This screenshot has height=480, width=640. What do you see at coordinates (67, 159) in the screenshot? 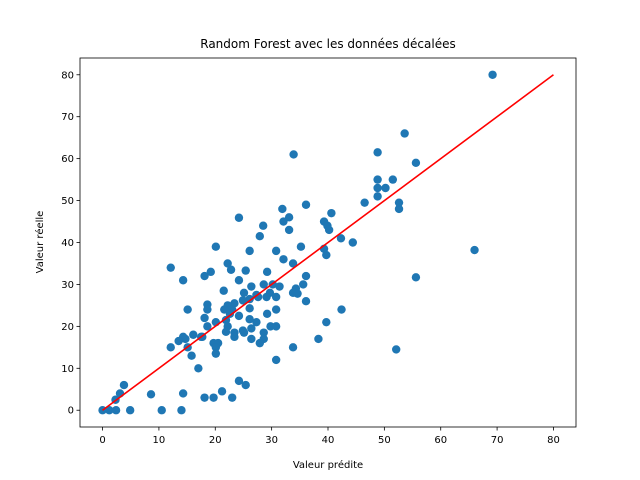
I see `y-tick-label: 60` at bounding box center [67, 159].